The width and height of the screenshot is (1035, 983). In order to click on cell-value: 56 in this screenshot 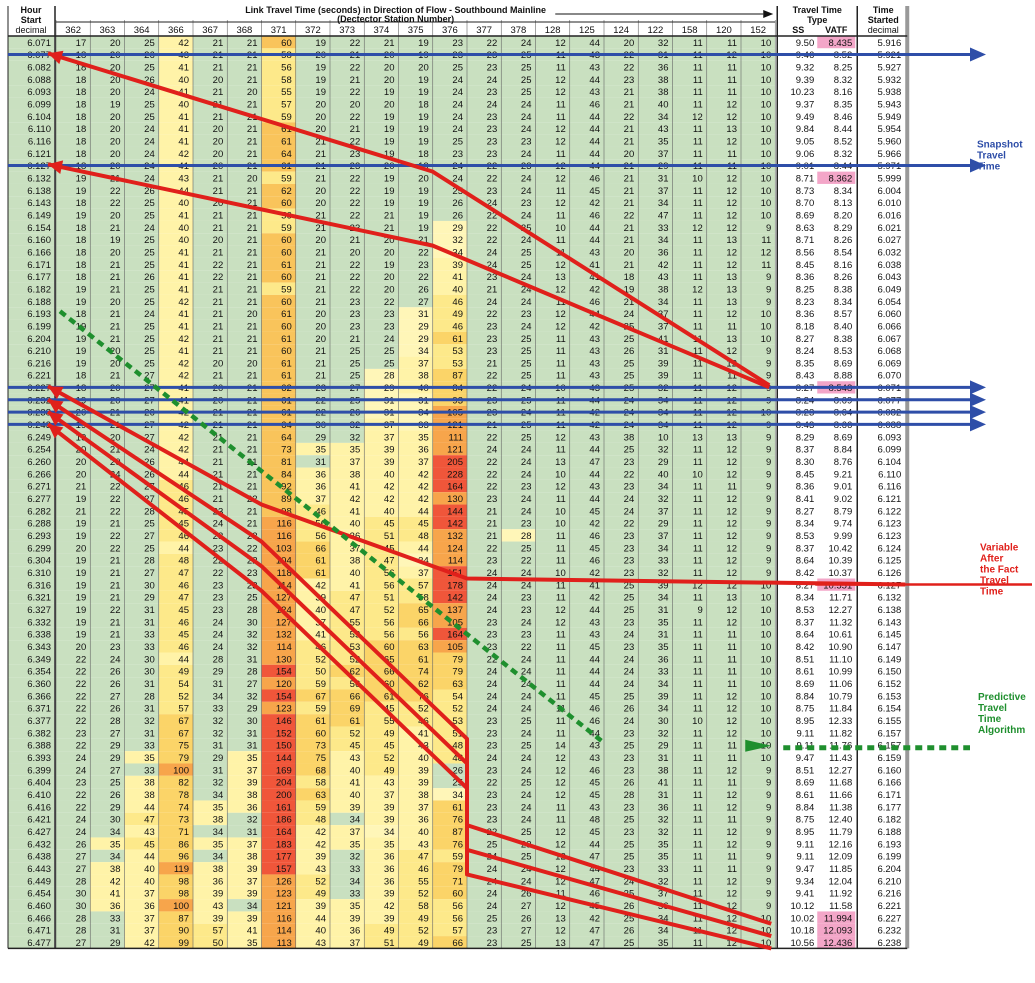, I will do `click(457, 906)`.